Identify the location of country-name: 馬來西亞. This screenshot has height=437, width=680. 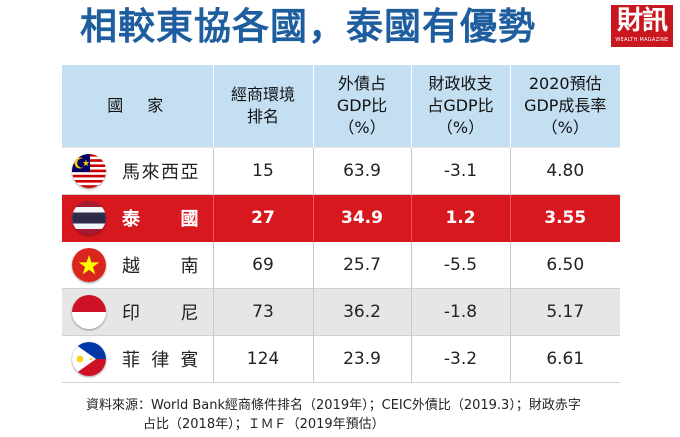
(160, 172).